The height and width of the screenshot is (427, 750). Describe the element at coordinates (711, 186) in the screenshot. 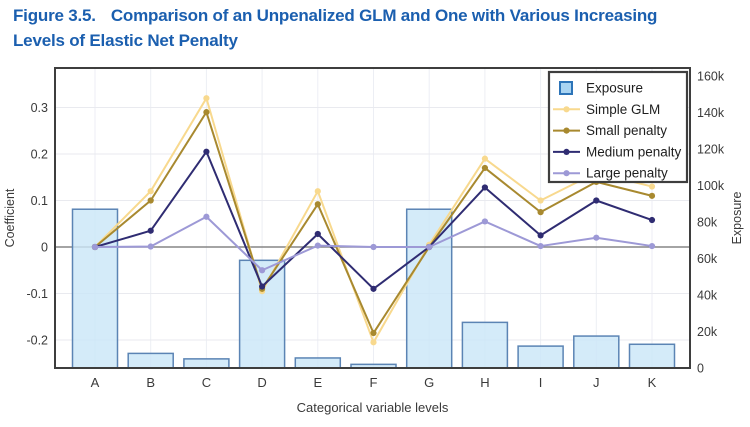

I see `right-tick-label: 100k` at that location.